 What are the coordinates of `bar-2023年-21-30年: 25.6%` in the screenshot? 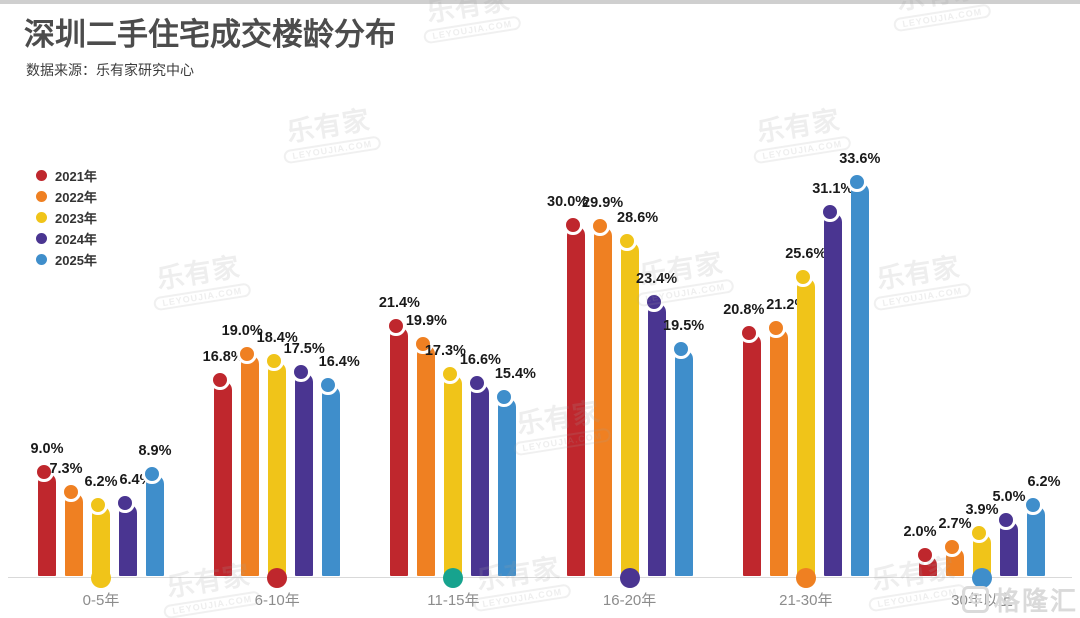 It's located at (805, 412).